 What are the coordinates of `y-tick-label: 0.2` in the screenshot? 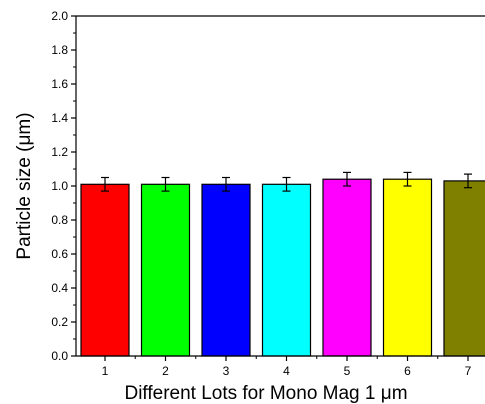 It's located at (59, 322).